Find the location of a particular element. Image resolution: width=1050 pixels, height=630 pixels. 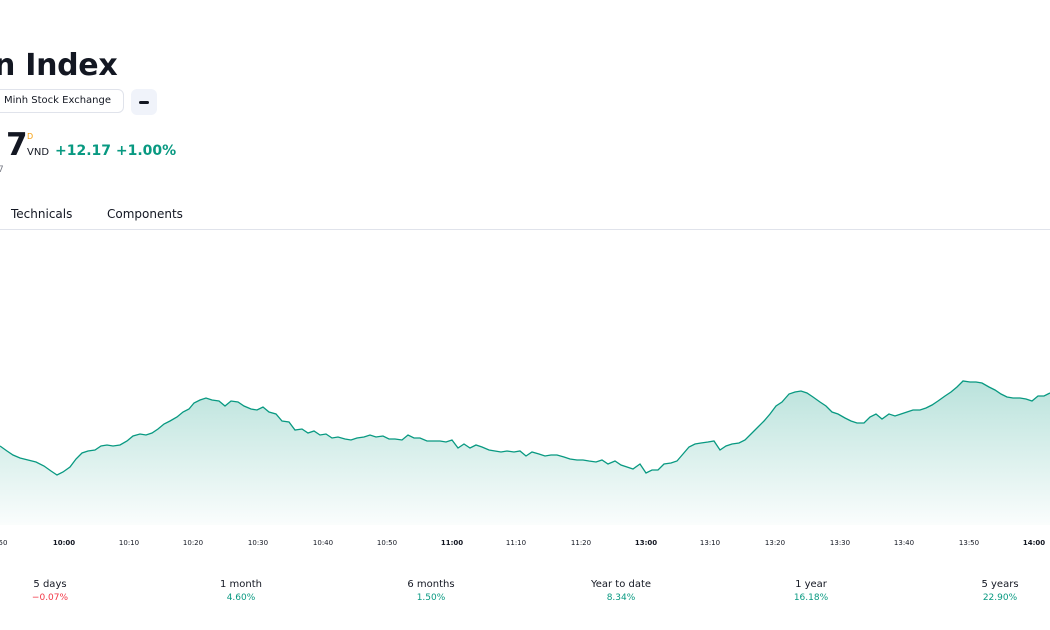

last-price: 7 is located at coordinates (17, 145).